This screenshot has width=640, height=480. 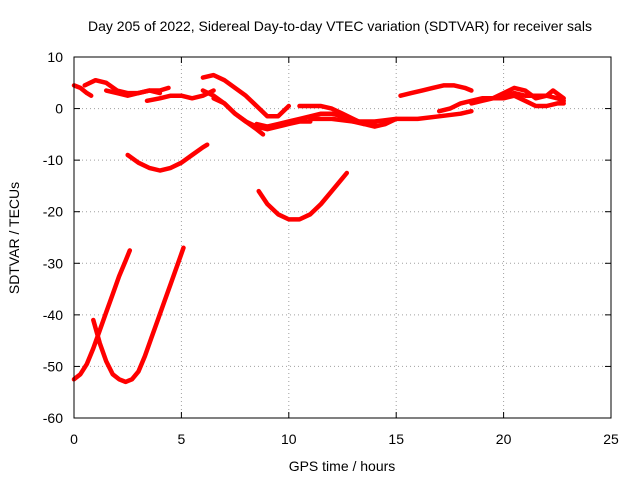 I want to click on y-axis-label: SDTVAR / TECUs, so click(x=14, y=238).